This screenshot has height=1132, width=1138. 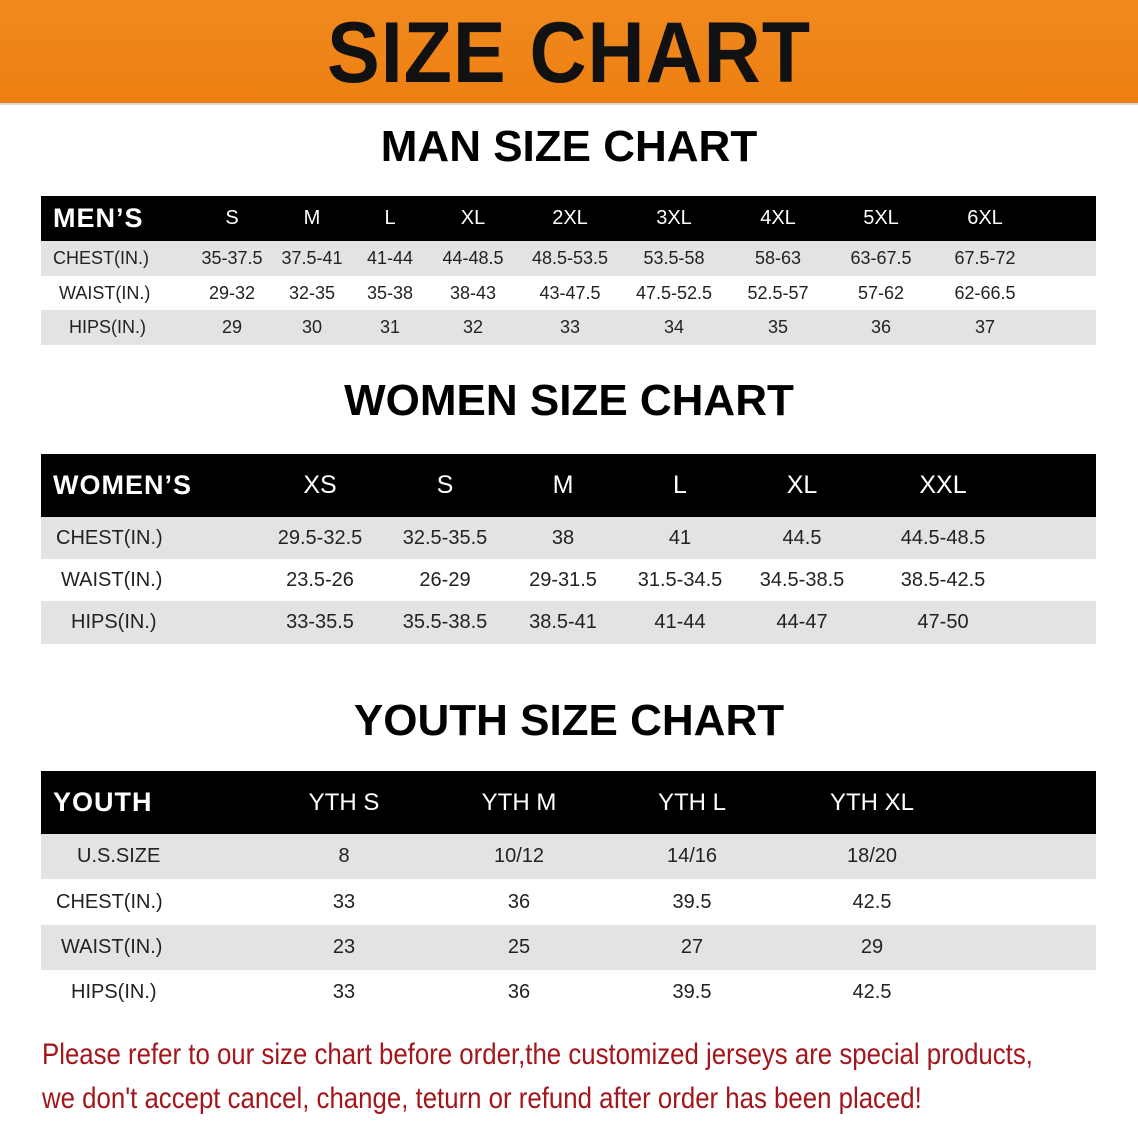 What do you see at coordinates (473, 292) in the screenshot?
I see `measurement-value: 38-43` at bounding box center [473, 292].